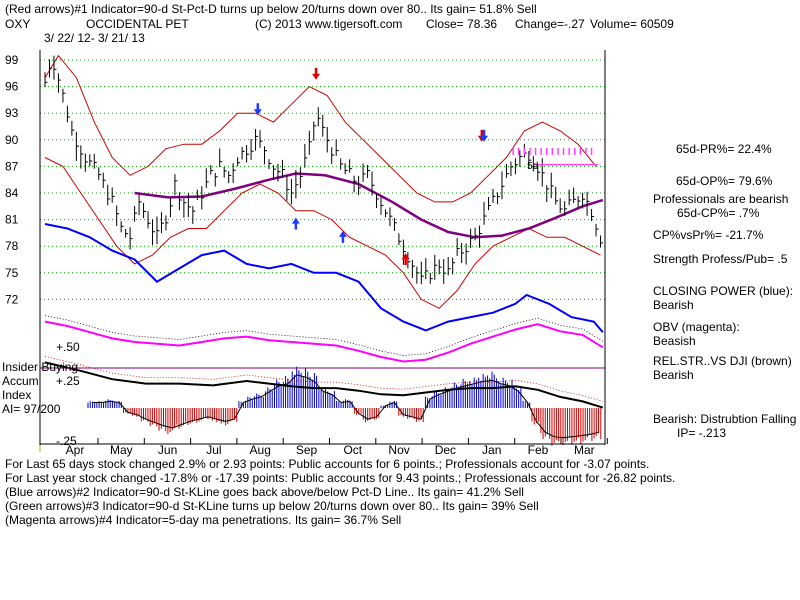  Describe the element at coordinates (538, 450) in the screenshot. I see `month-label-feb: Feb` at that location.